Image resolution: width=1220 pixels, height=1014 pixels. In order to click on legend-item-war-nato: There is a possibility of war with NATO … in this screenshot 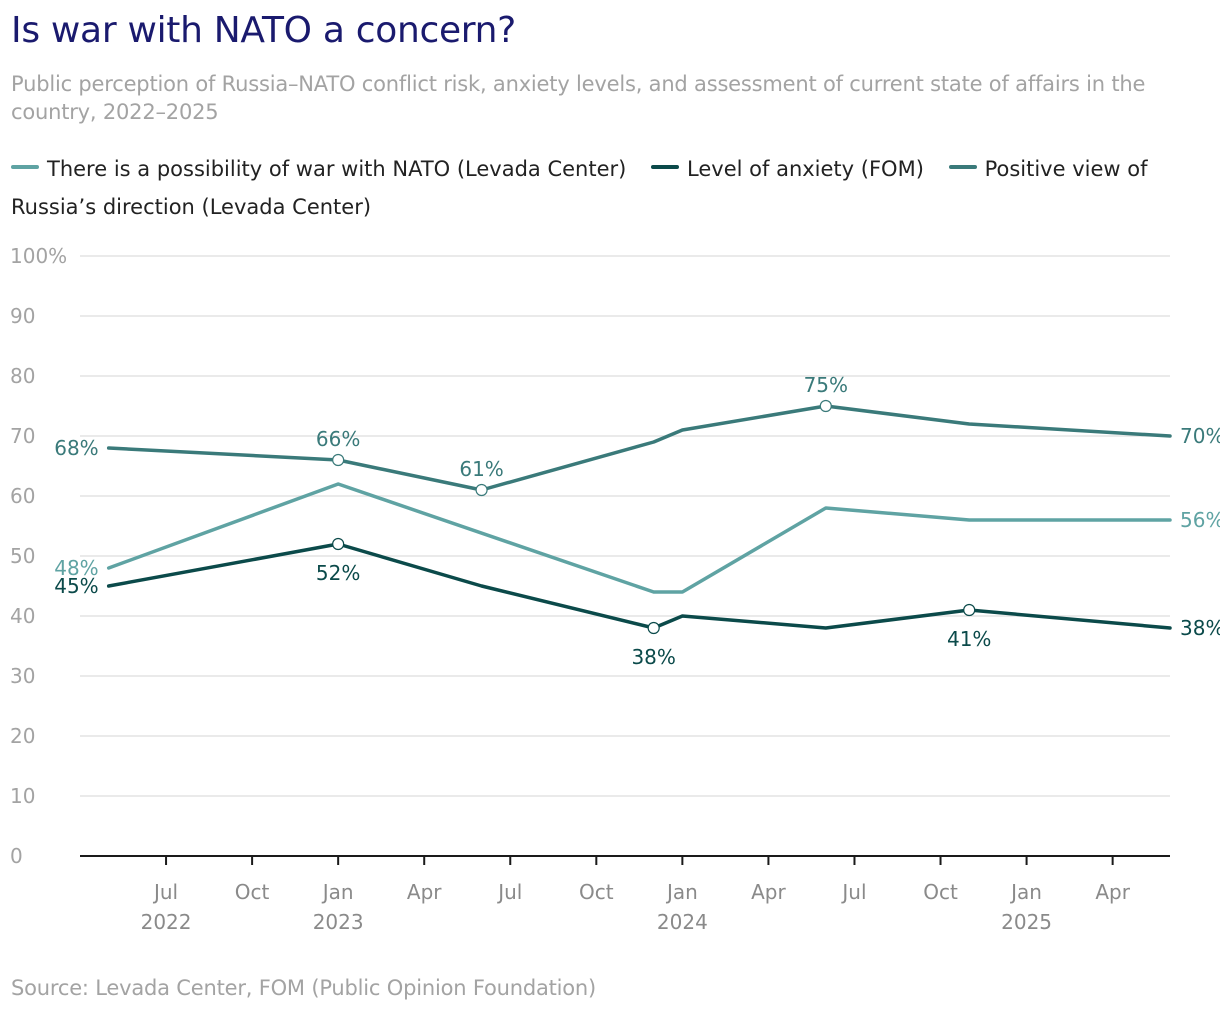, I will do `click(318, 169)`.